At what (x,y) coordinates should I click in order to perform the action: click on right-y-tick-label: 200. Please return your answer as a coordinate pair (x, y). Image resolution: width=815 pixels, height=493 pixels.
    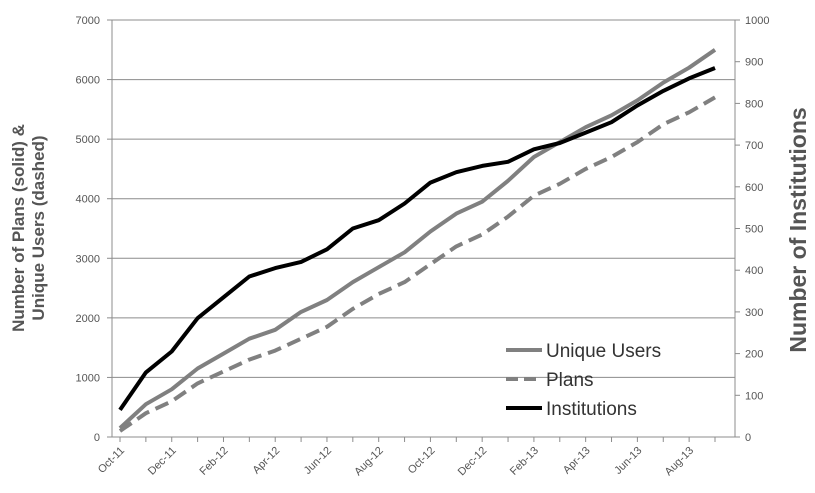
    Looking at the image, I should click on (754, 355).